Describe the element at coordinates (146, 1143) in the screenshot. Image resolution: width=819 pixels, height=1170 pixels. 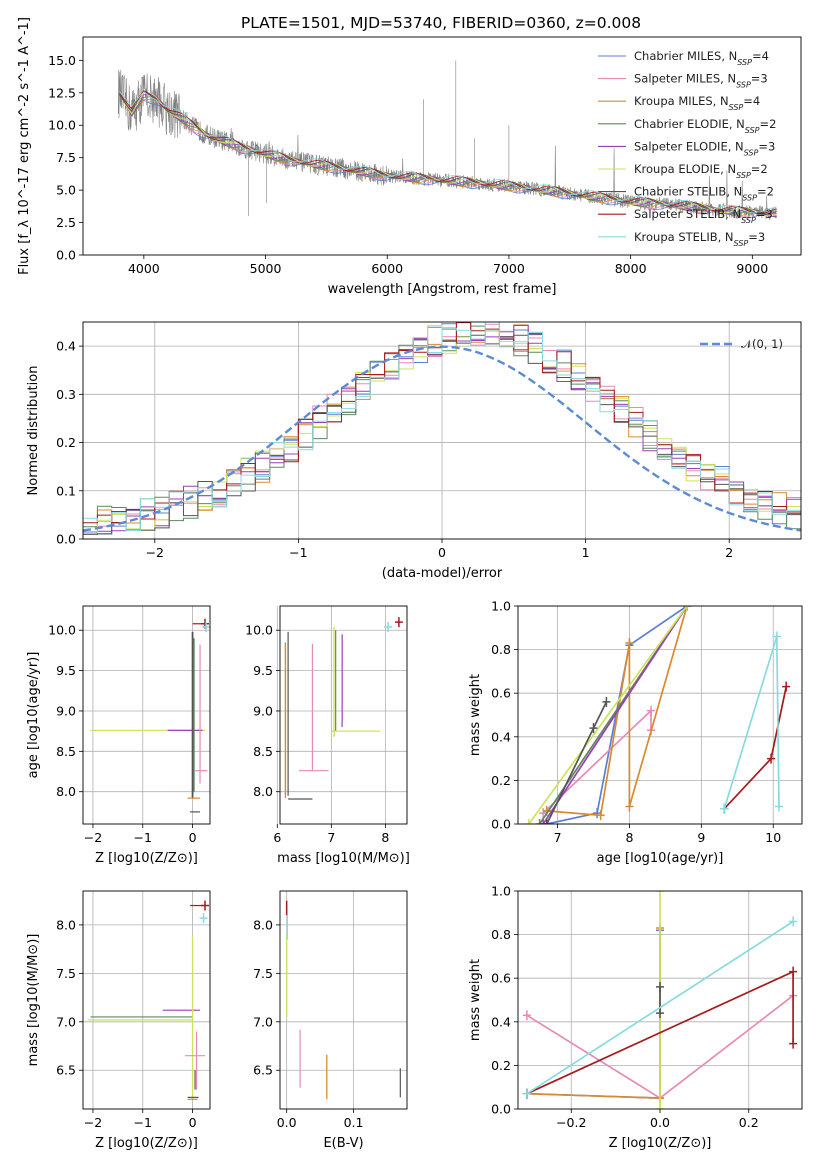
I see `mass-vs-Z-x-axis-label: Z [log10(Z/Z⊙)]` at that location.